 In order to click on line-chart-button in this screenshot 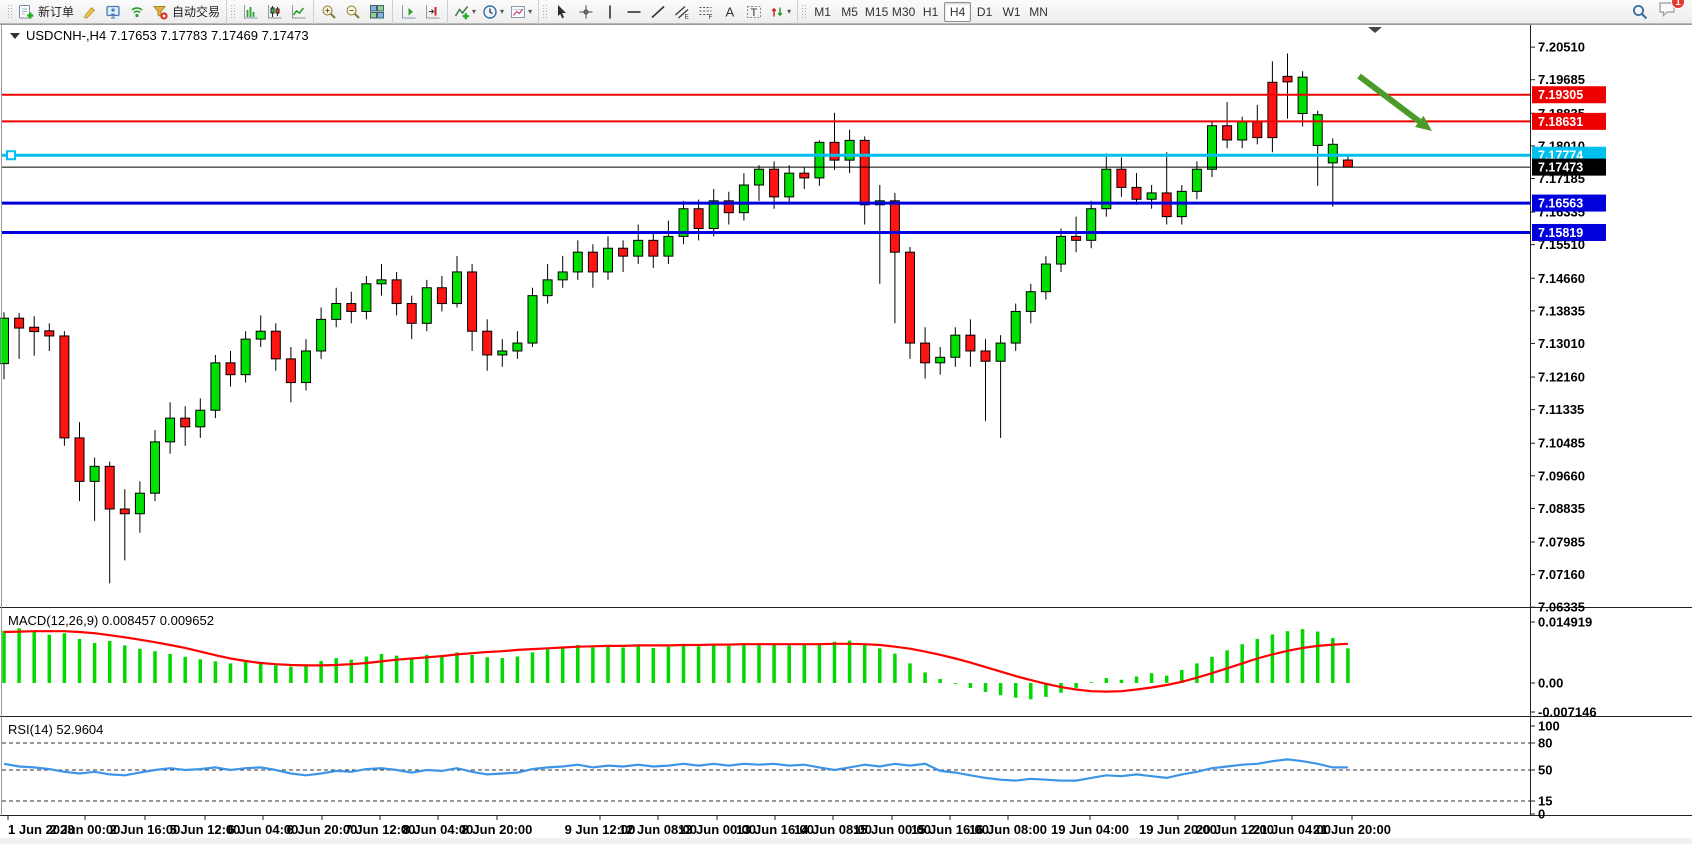, I will do `click(298, 11)`.